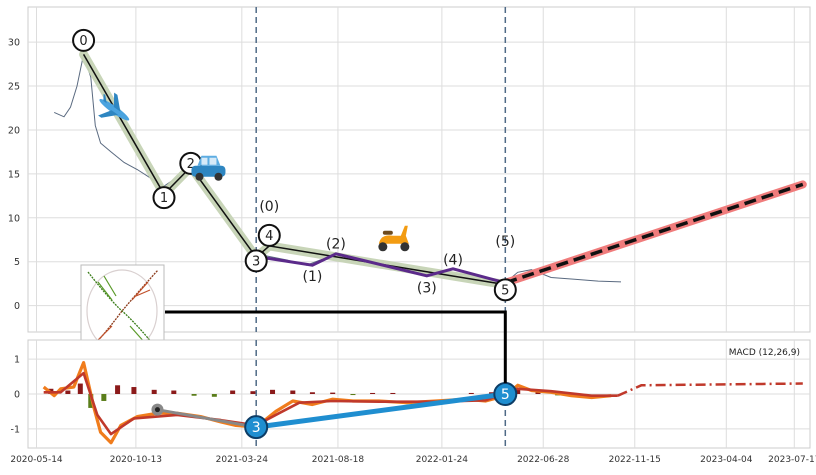  What do you see at coordinates (543, 460) in the screenshot?
I see `x-tick-label: 2022-06-28` at bounding box center [543, 460].